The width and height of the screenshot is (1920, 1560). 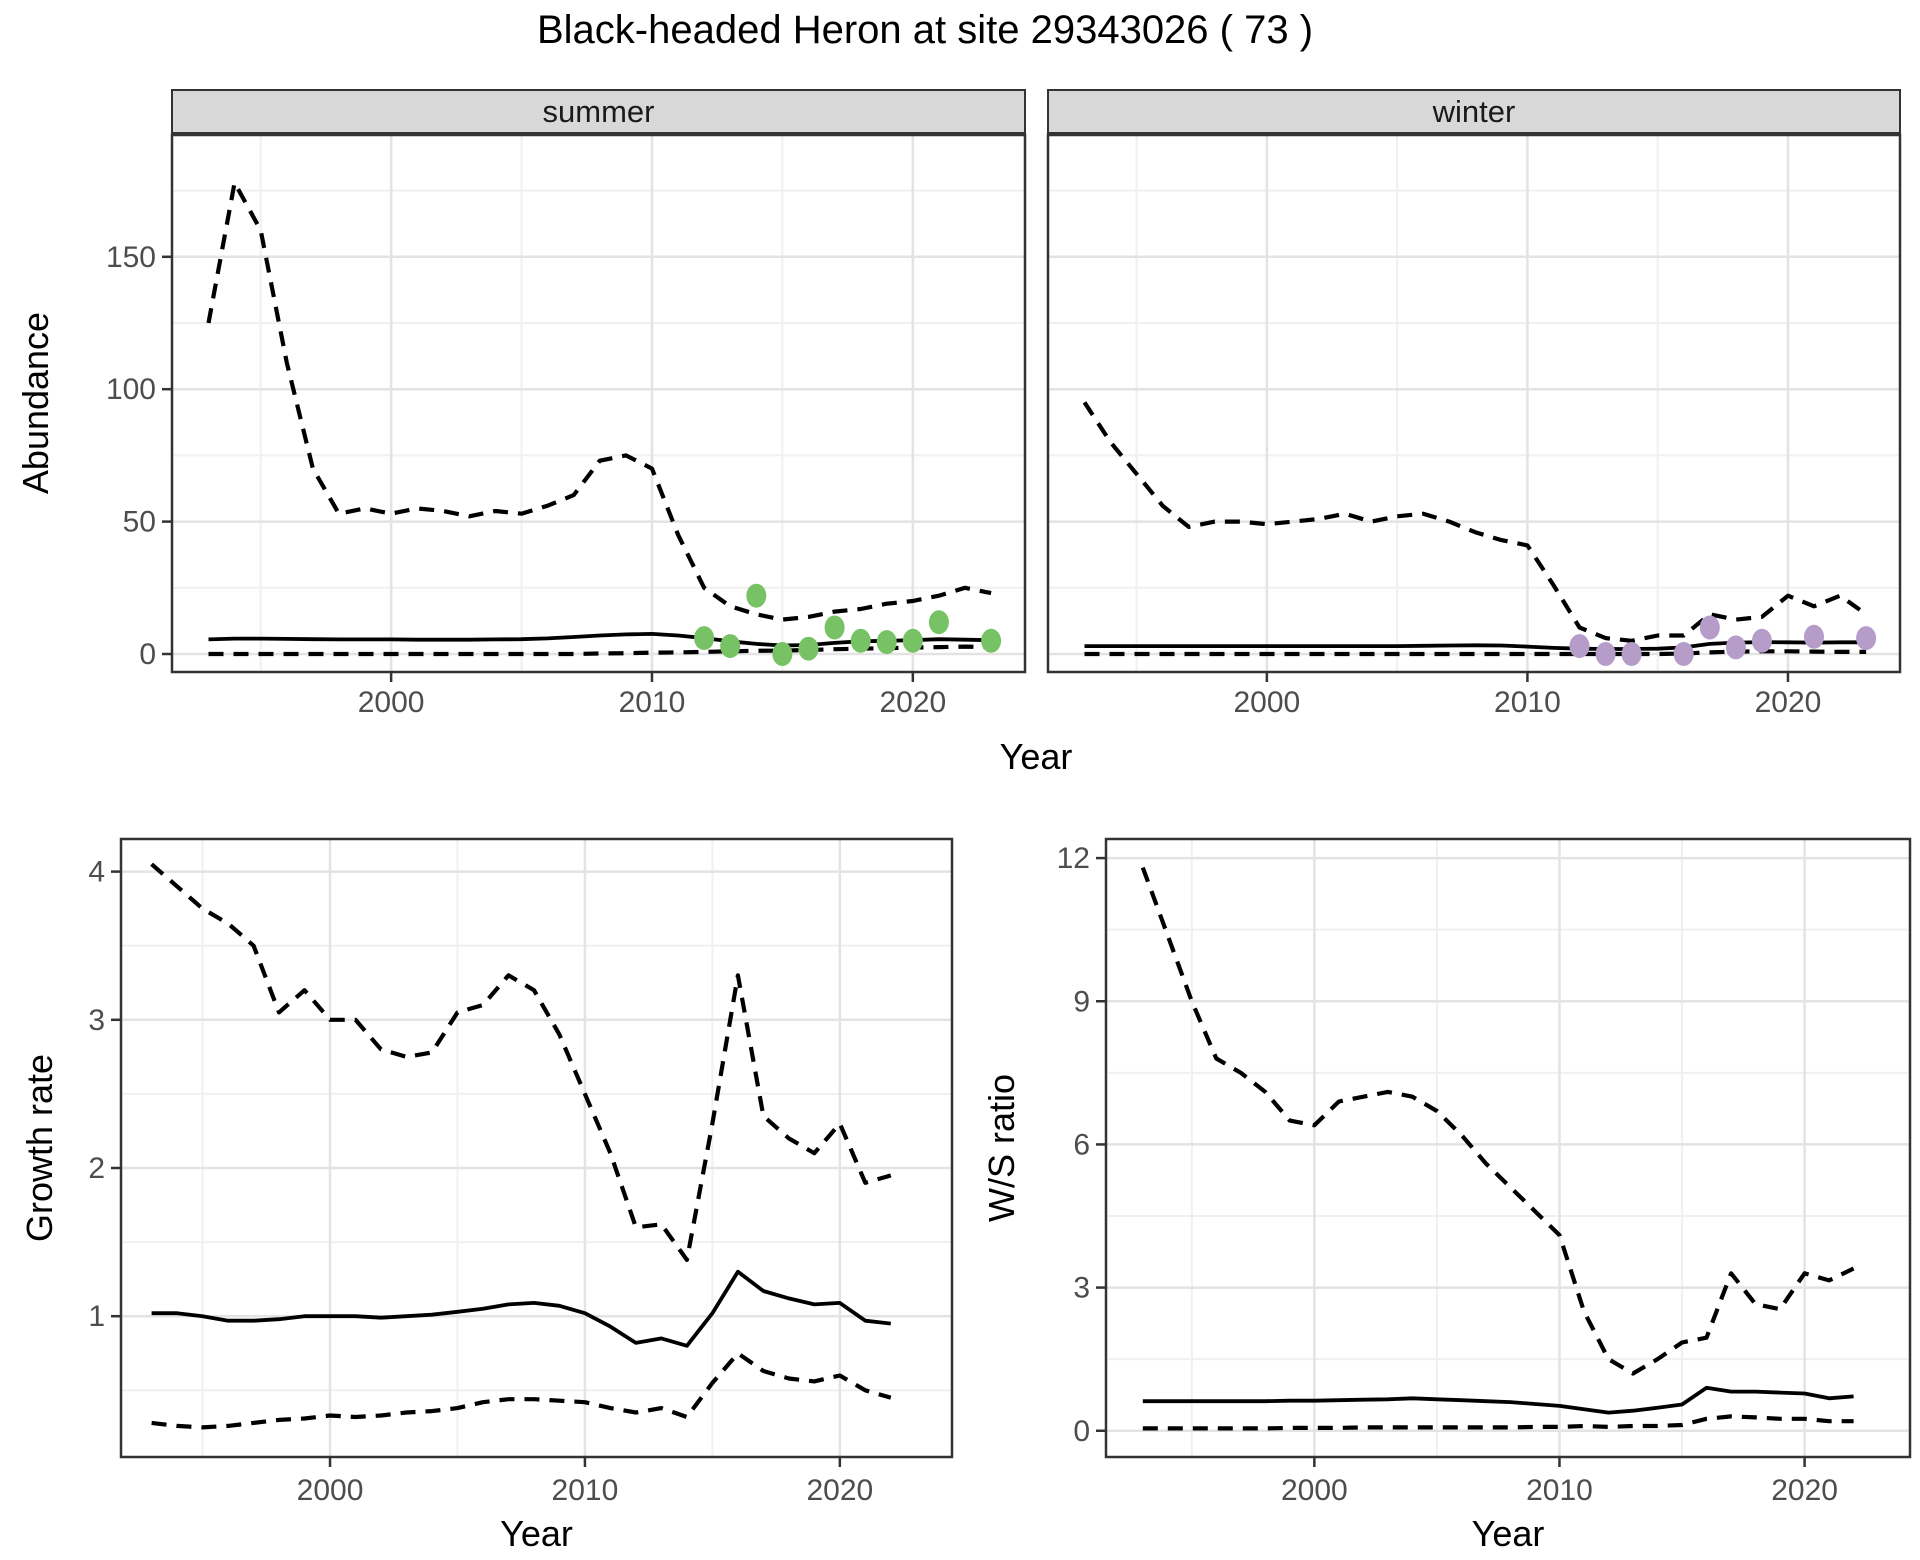 I want to click on facet-strip-summer: summer, so click(x=598, y=111).